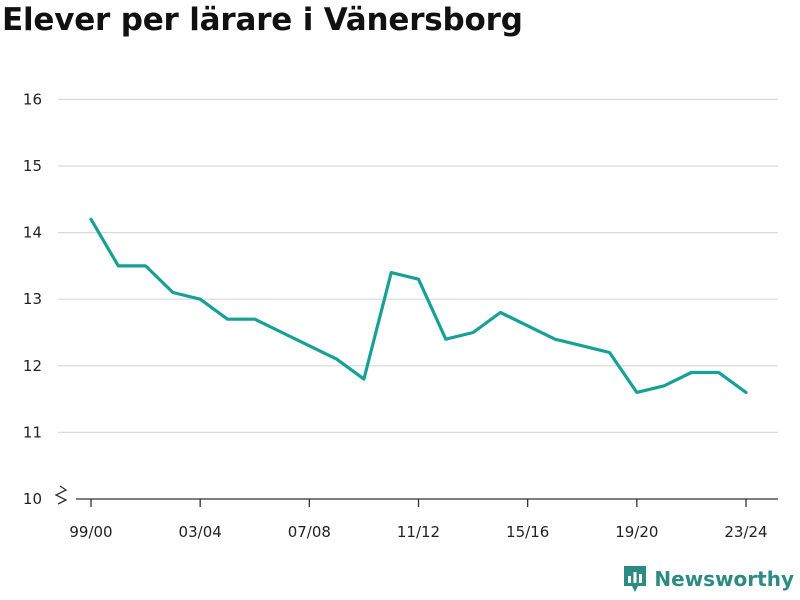  What do you see at coordinates (200, 532) in the screenshot?
I see `x-tick-label: 03/04` at bounding box center [200, 532].